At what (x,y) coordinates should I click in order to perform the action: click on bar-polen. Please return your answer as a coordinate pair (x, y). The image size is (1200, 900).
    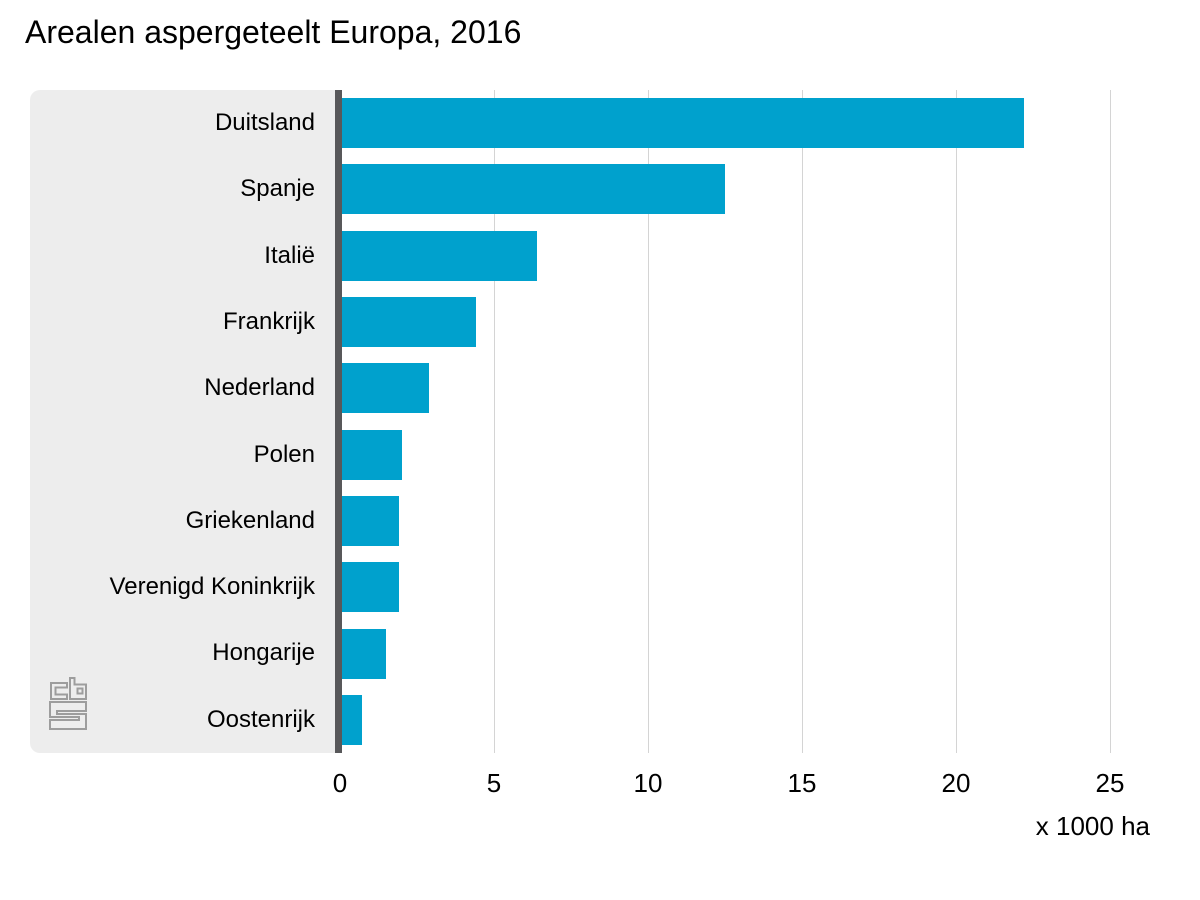
    Looking at the image, I should click on (372, 455).